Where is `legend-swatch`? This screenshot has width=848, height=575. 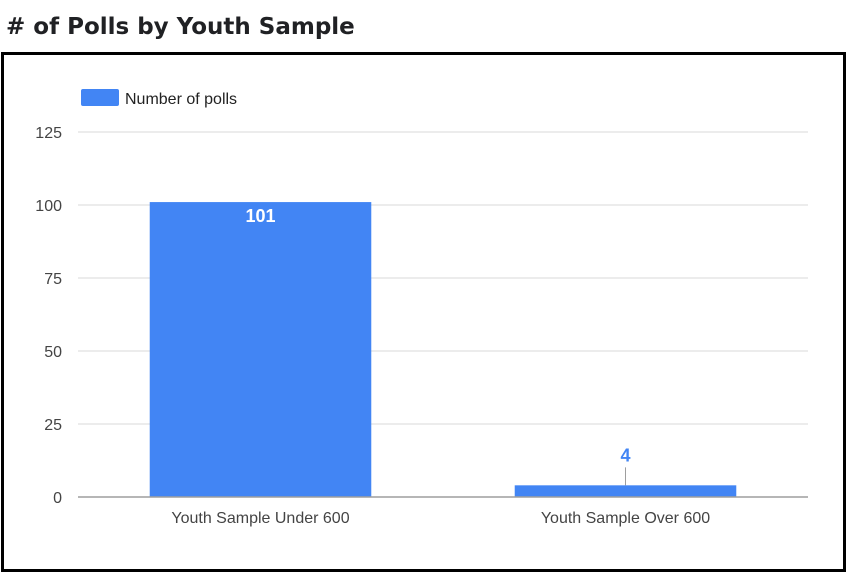
legend-swatch is located at coordinates (100, 97).